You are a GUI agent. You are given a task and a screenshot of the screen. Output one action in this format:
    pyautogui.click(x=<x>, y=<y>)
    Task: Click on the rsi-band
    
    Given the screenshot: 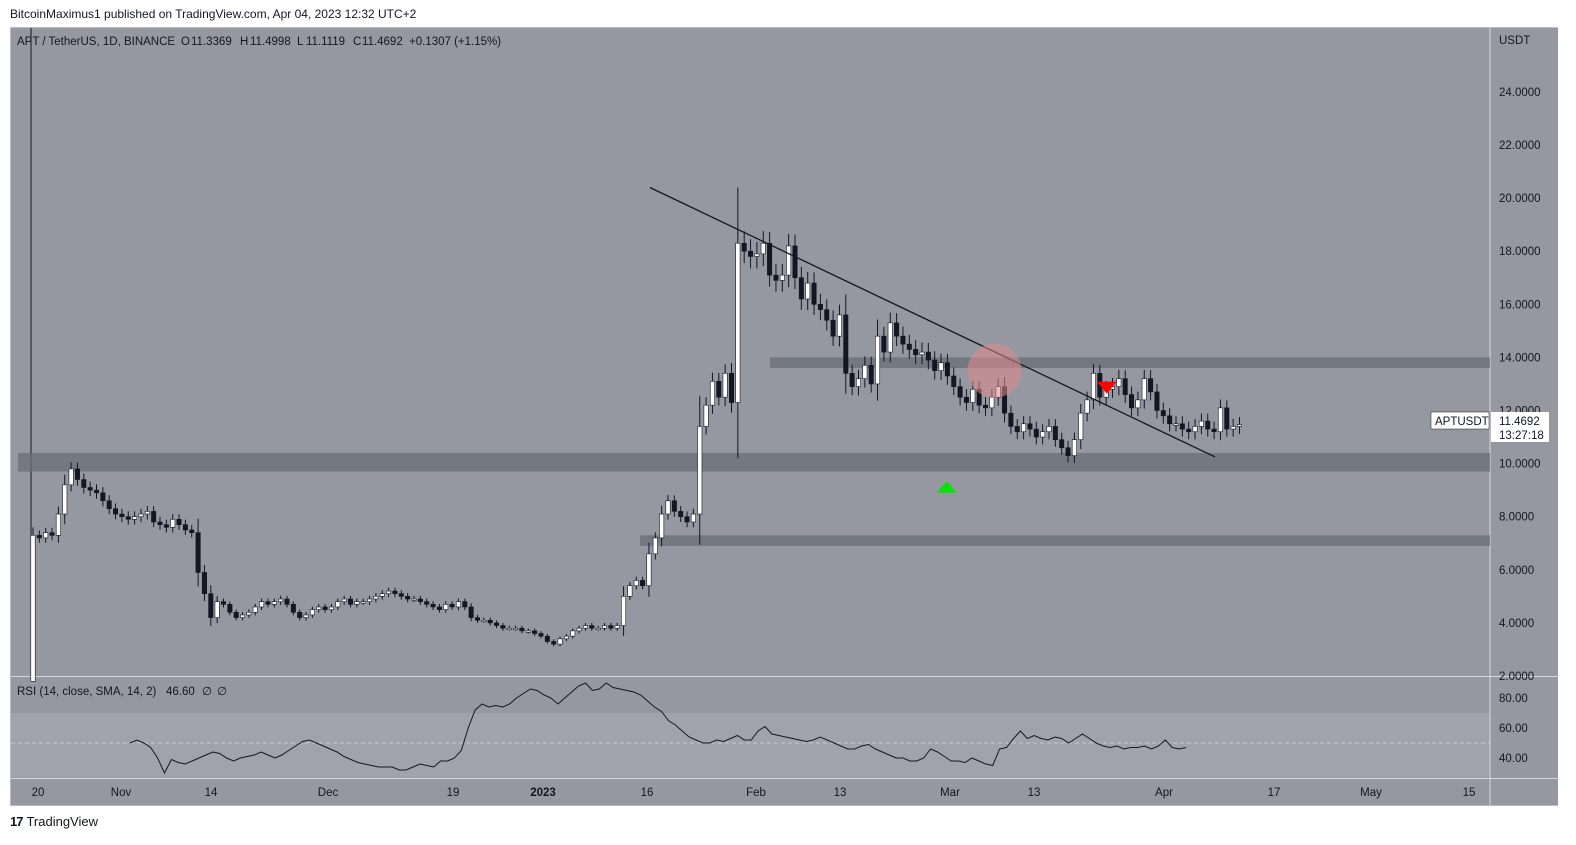 What is the action you would take?
    pyautogui.click(x=750, y=745)
    